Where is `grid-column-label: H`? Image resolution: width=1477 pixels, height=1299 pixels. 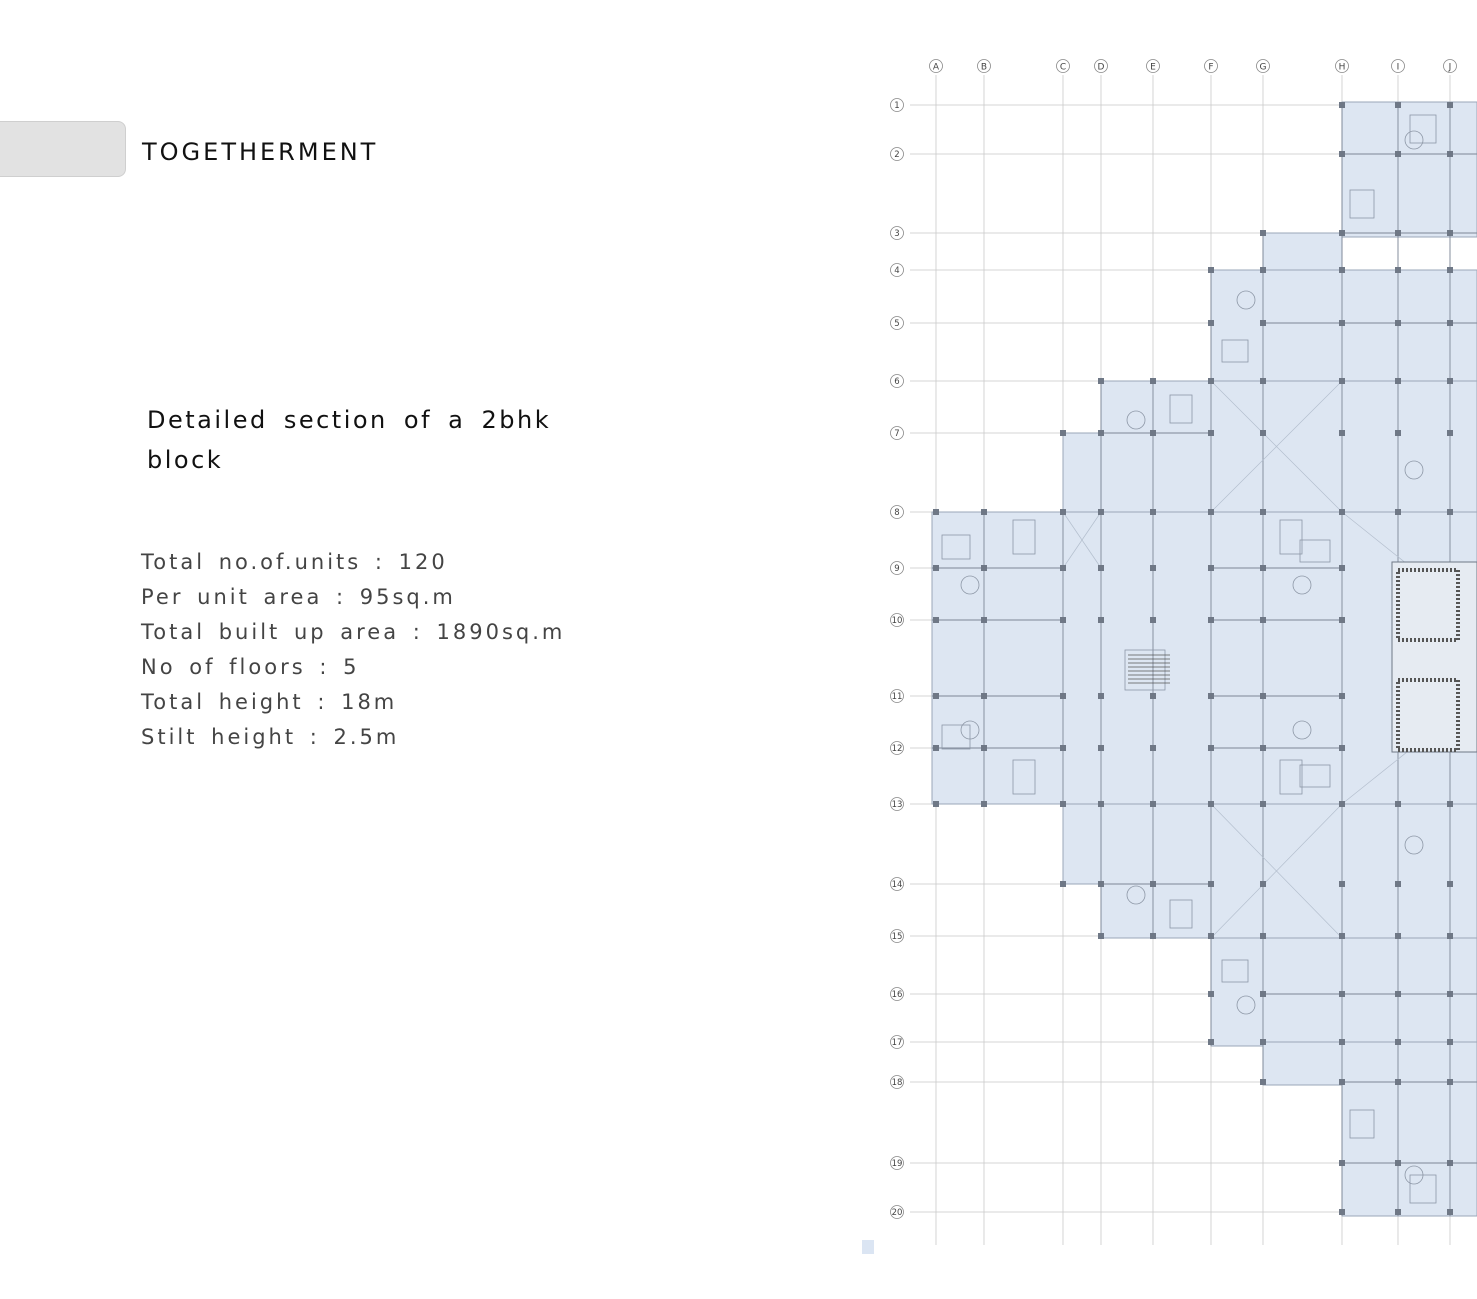
grid-column-label: H is located at coordinates (1342, 68).